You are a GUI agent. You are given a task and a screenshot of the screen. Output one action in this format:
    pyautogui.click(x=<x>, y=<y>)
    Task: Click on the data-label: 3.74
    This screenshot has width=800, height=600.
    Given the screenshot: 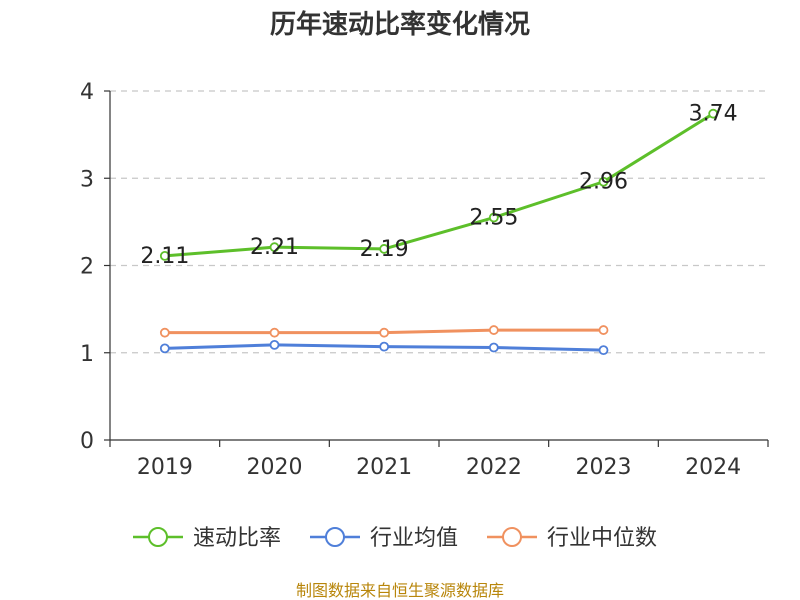 What is the action you would take?
    pyautogui.click(x=713, y=114)
    